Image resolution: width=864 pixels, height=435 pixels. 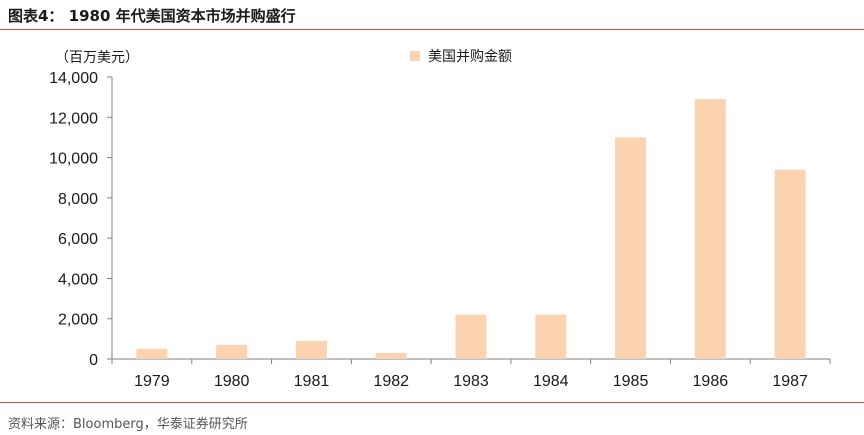 What do you see at coordinates (551, 336) in the screenshot?
I see `bar-1984` at bounding box center [551, 336].